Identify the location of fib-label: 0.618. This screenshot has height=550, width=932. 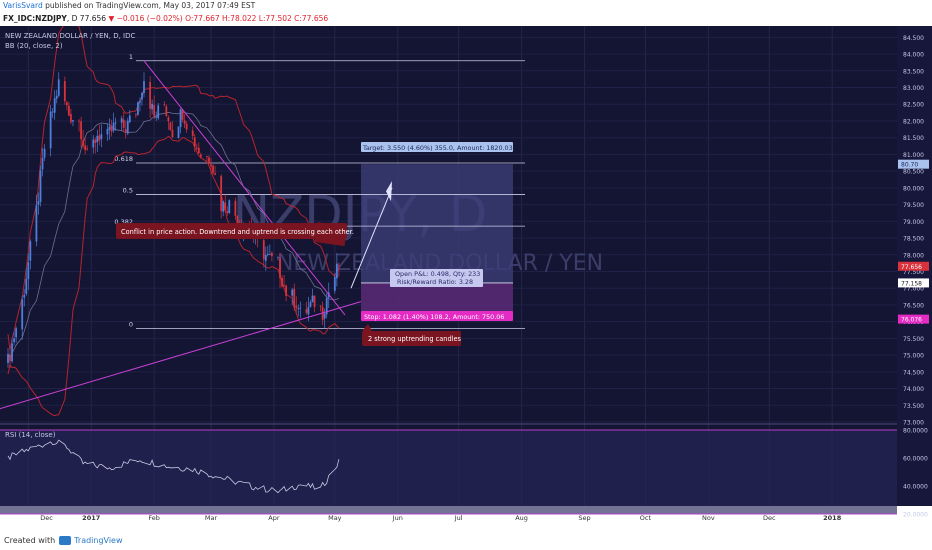
(123, 159).